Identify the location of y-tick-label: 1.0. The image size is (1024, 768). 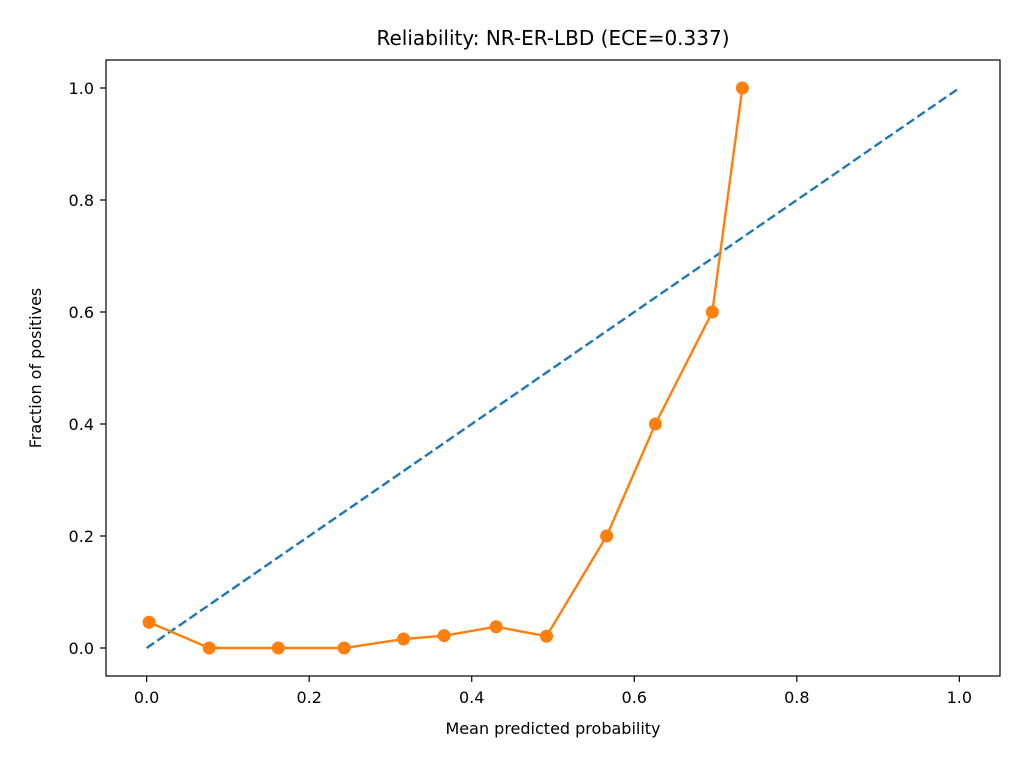
(81, 88).